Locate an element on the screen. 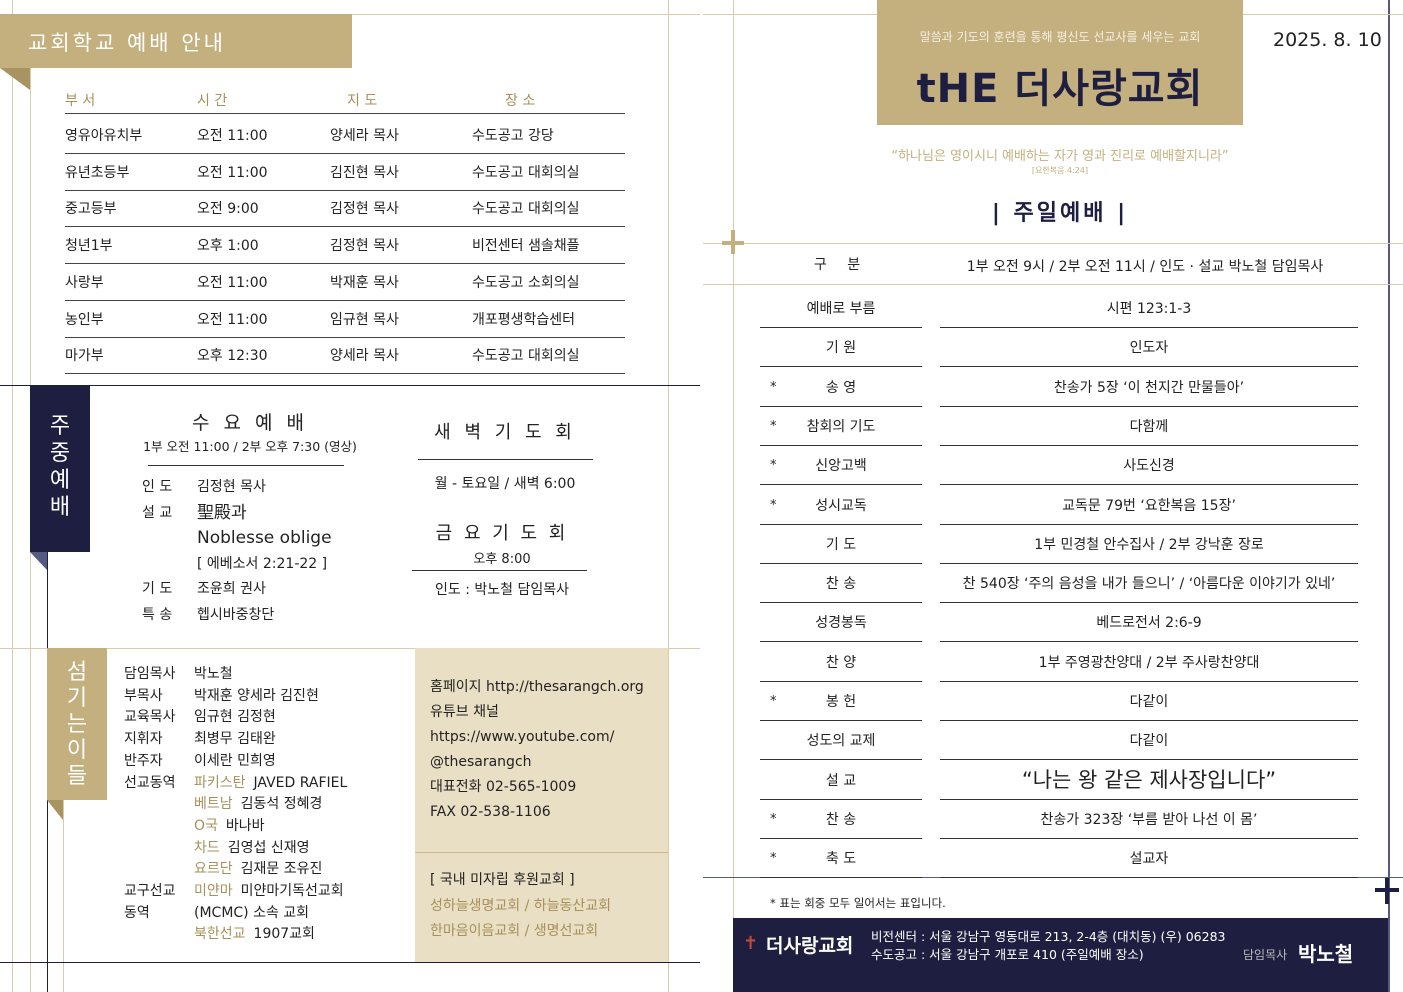  tab-char: 이 is located at coordinates (77, 750).